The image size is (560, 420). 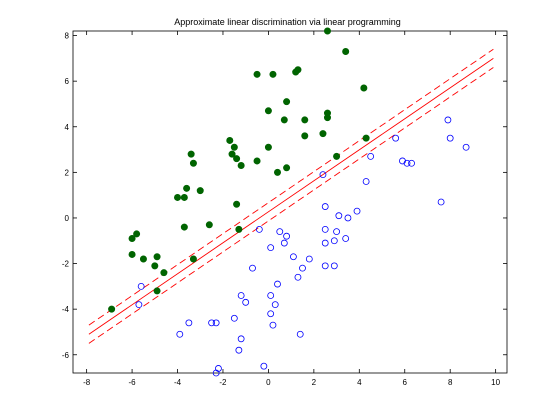 I want to click on x-tick-label: -8, so click(x=87, y=382).